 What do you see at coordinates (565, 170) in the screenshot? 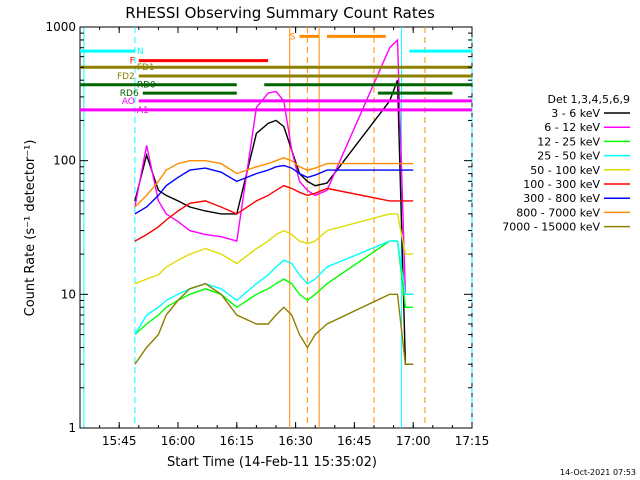
I see `legend-label-5: 50 - 100 keV` at bounding box center [565, 170].